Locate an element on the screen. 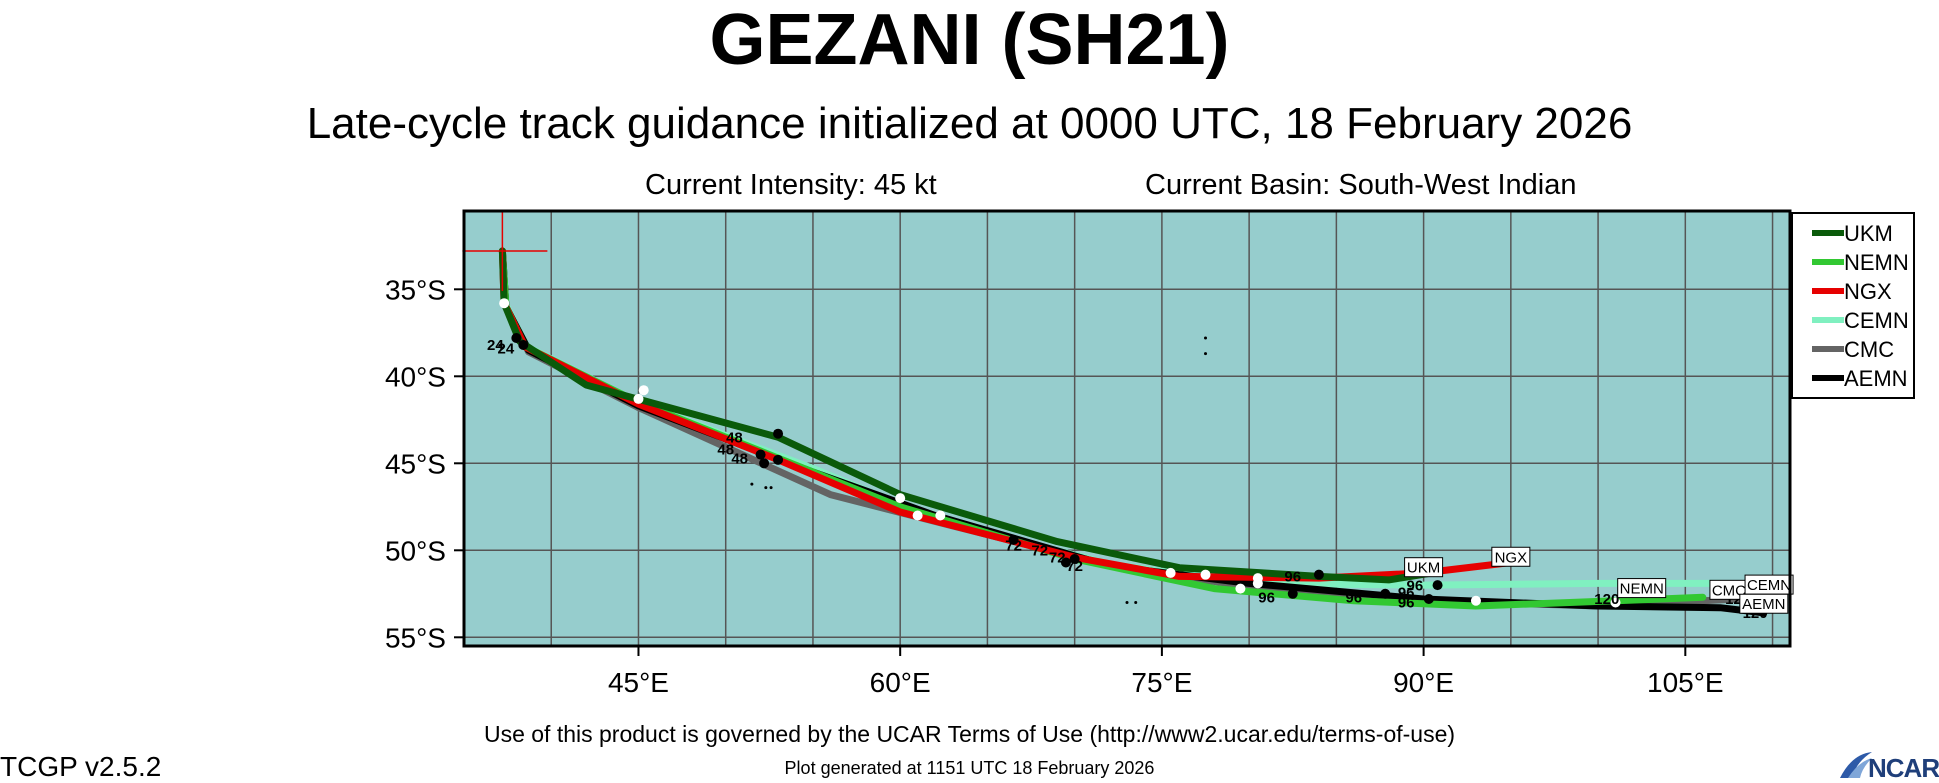 Image resolution: width=1939 pixels, height=783 pixels. legend-box is located at coordinates (1853, 305).